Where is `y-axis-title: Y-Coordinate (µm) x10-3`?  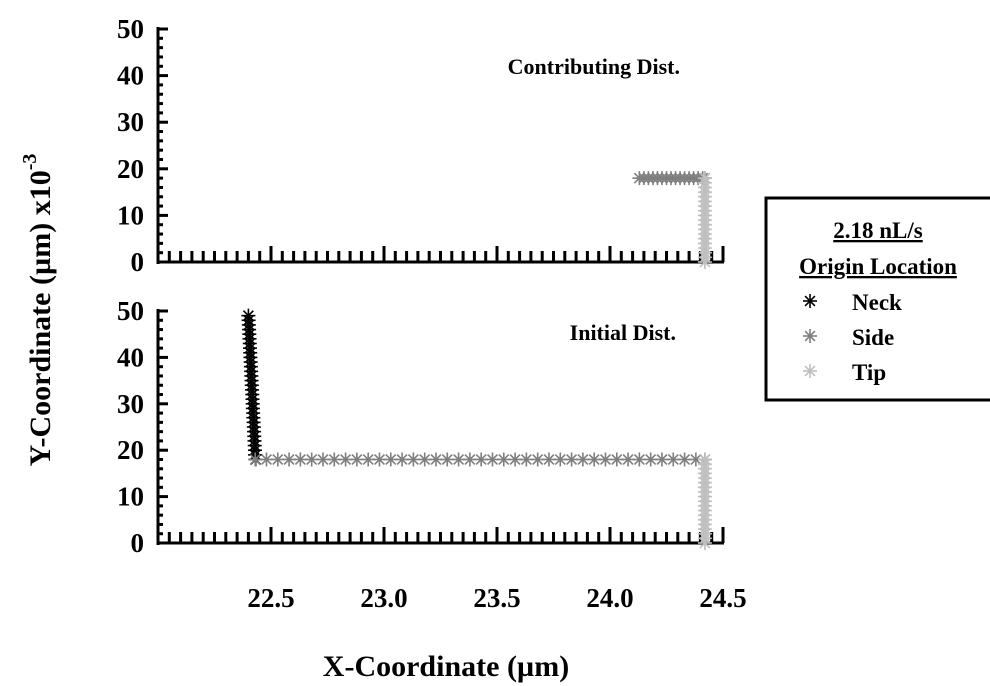 y-axis-title: Y-Coordinate (µm) x10-3 is located at coordinates (38, 310).